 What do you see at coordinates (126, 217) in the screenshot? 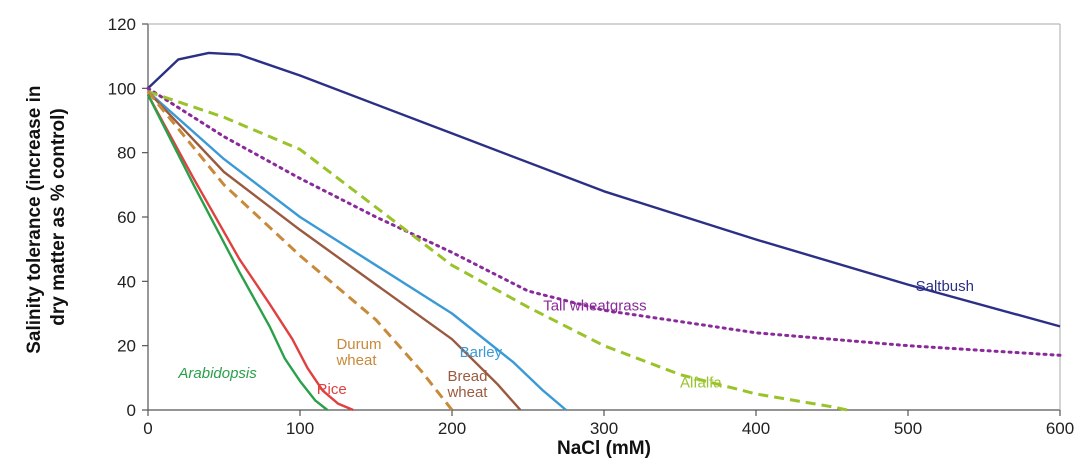
I see `y-tick-label: 60` at bounding box center [126, 217].